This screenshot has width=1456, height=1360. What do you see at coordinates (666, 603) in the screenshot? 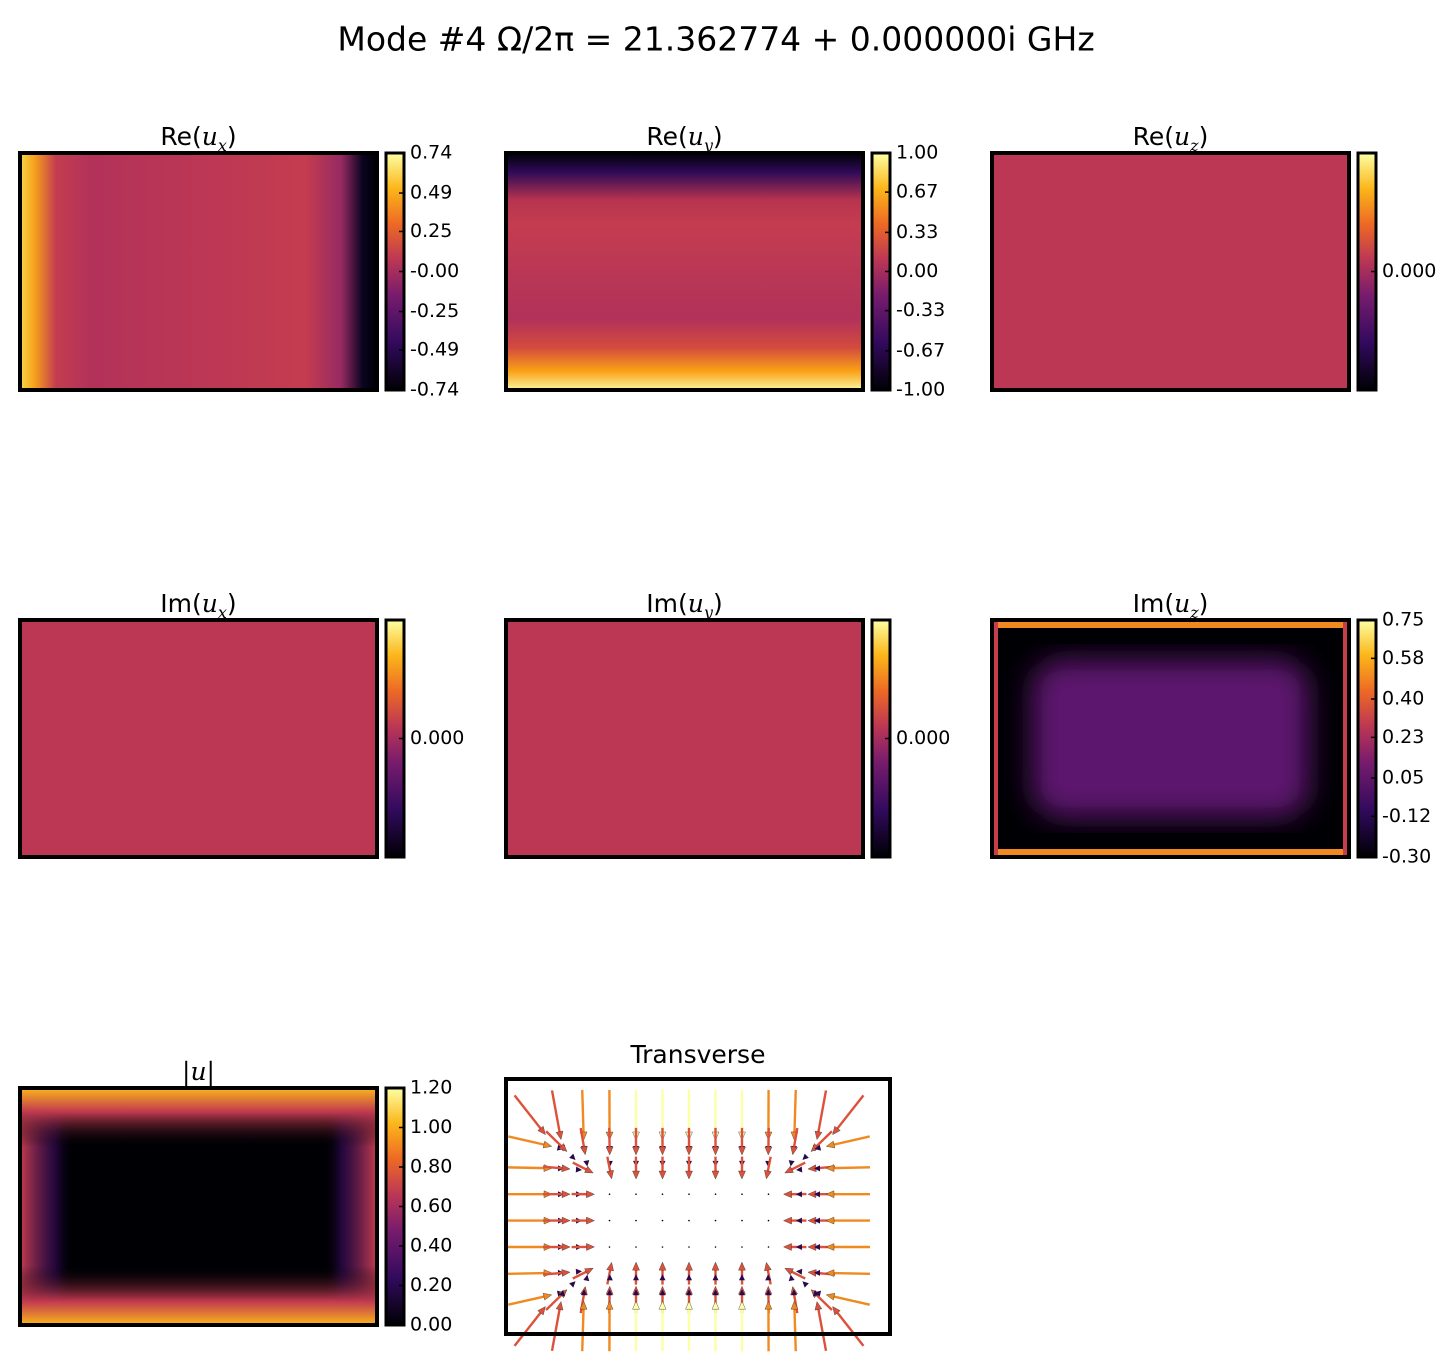
I see `panel-title-part: Im(` at bounding box center [666, 603].